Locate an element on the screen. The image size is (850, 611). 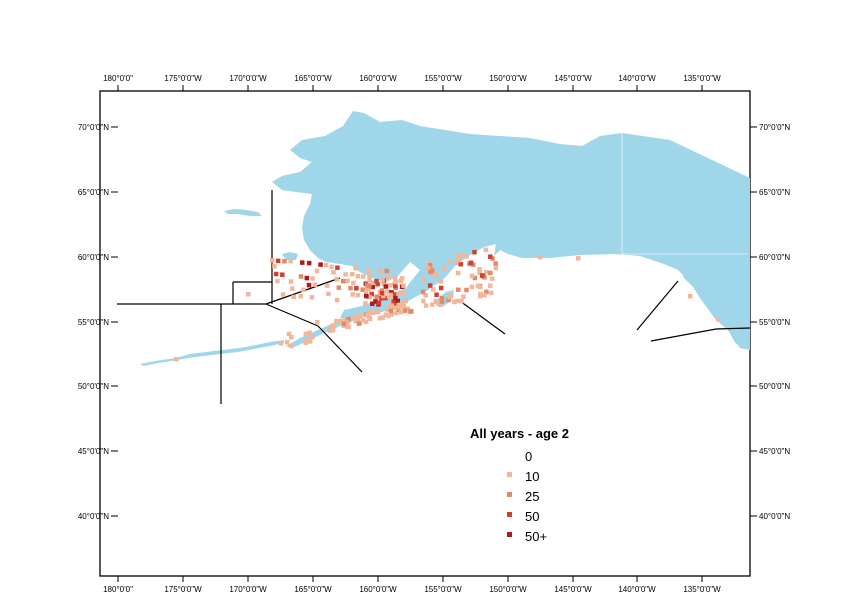
lon-label-bottom: 150°0'0"W is located at coordinates (508, 589).